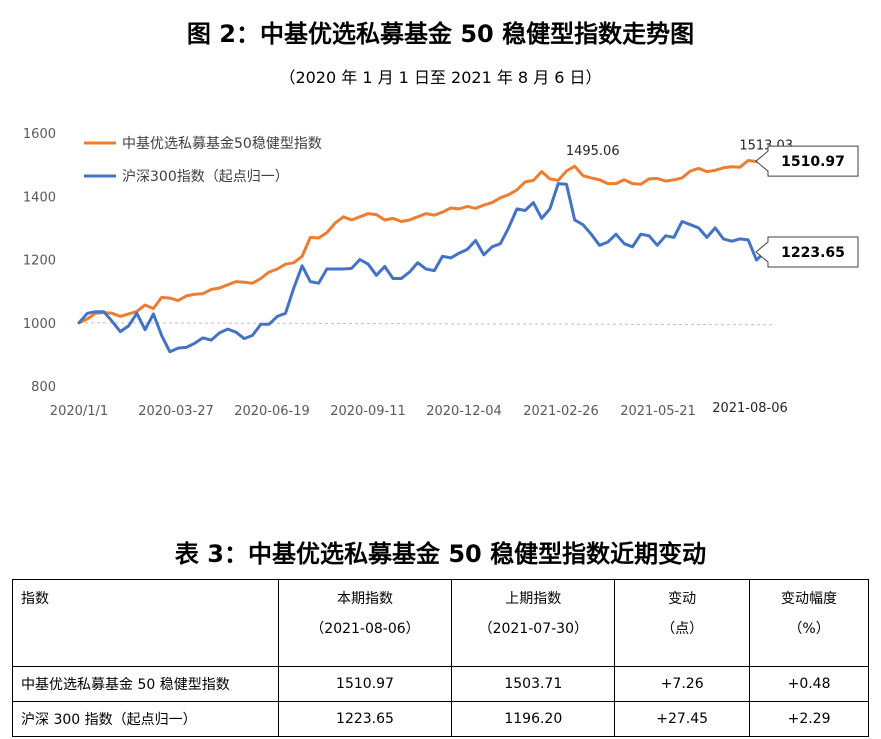 The image size is (881, 739). What do you see at coordinates (533, 623) in the screenshot?
I see `header-cell: 上期指数 （2021-07-30）` at bounding box center [533, 623].